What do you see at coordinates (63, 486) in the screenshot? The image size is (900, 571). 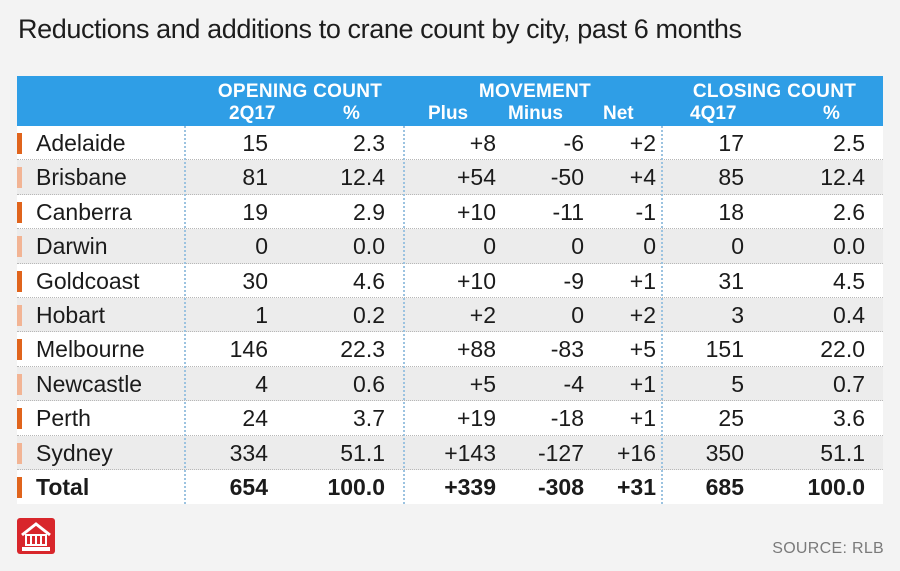 I see `city-name: Total` at bounding box center [63, 486].